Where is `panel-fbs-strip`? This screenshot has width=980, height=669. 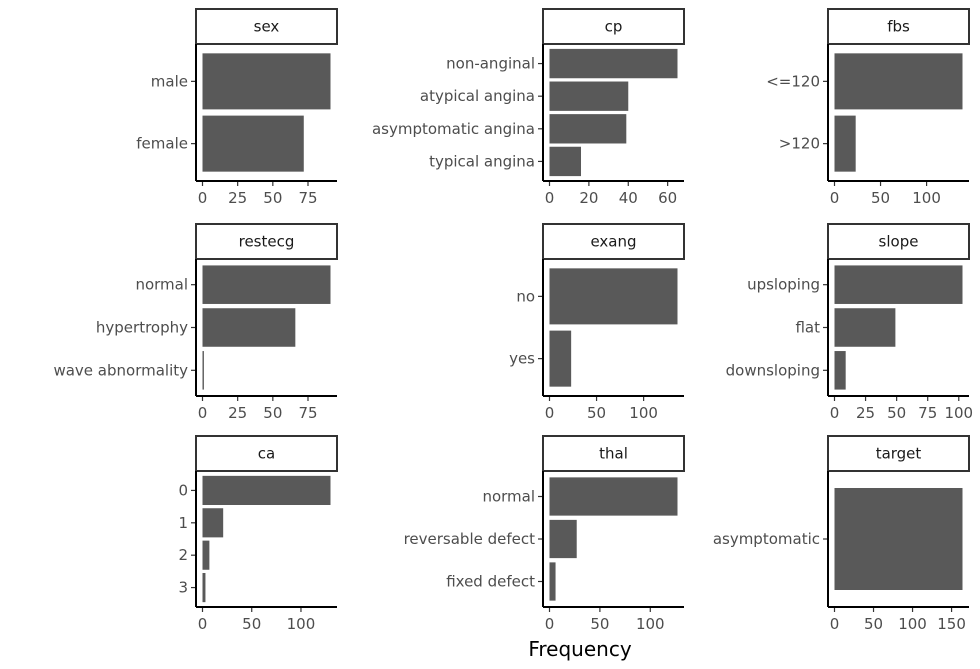 panel-fbs-strip is located at coordinates (898, 26).